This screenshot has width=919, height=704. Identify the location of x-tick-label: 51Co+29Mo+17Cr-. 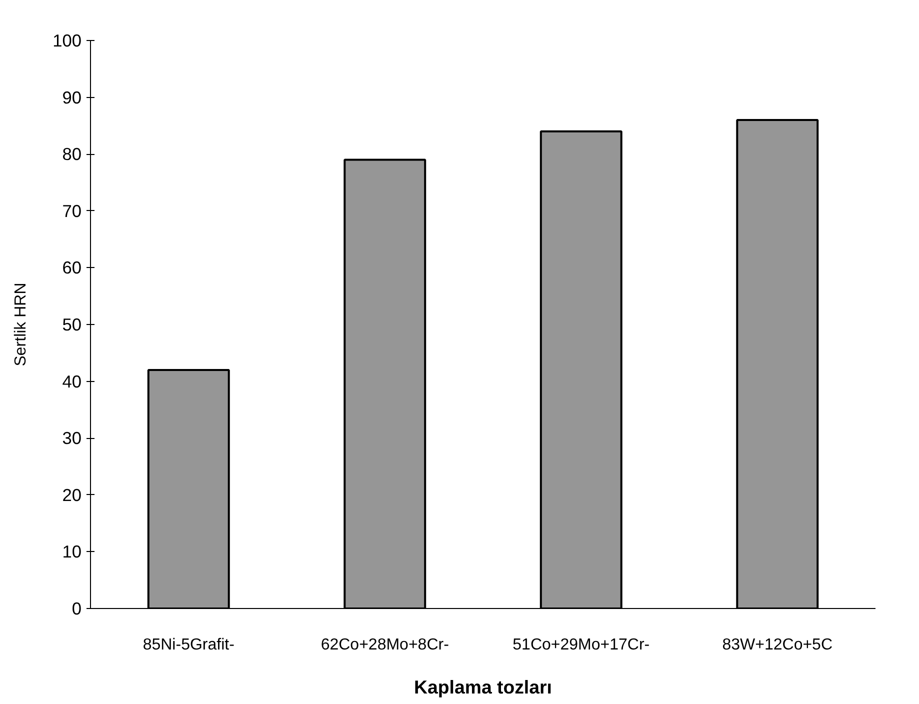
(581, 645).